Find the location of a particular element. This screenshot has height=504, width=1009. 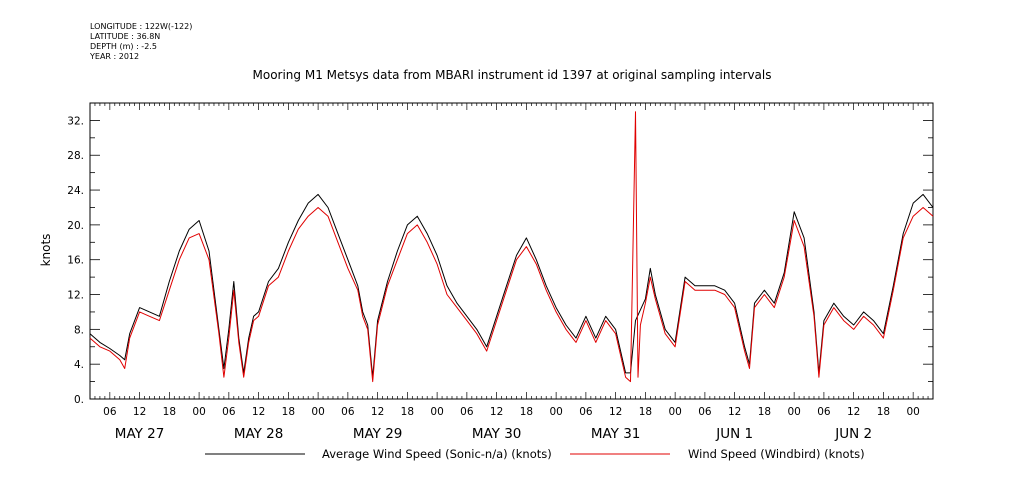

x-day-label: MAY 29 is located at coordinates (378, 434).